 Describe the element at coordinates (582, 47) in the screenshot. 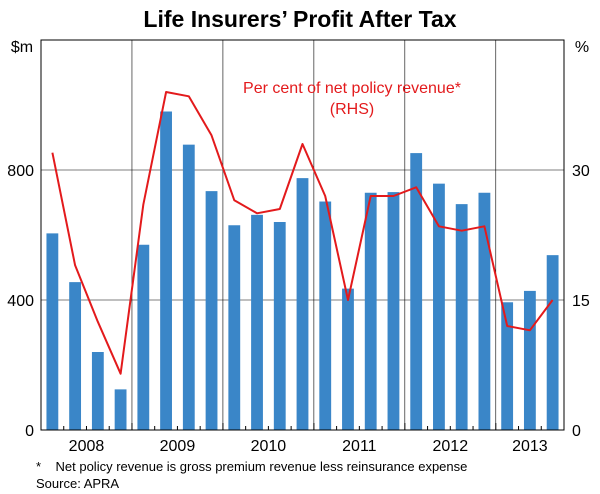

I see `right-axis-unit: %` at that location.